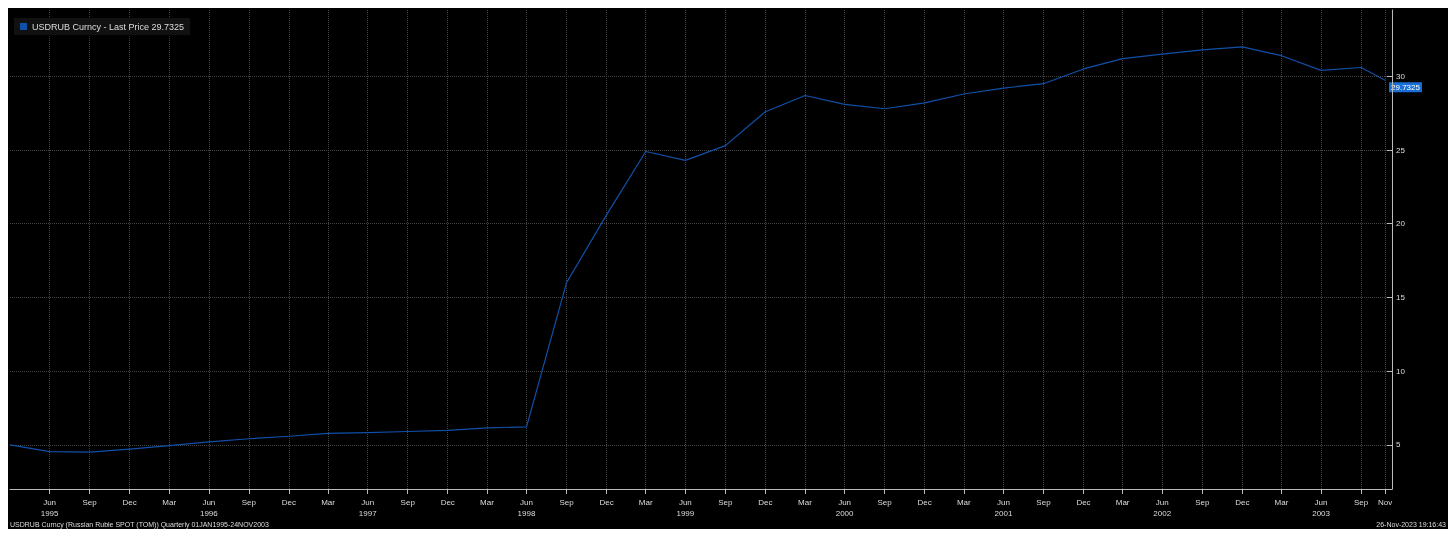  I want to click on x-tick-label: Jun 1999, so click(685, 508).